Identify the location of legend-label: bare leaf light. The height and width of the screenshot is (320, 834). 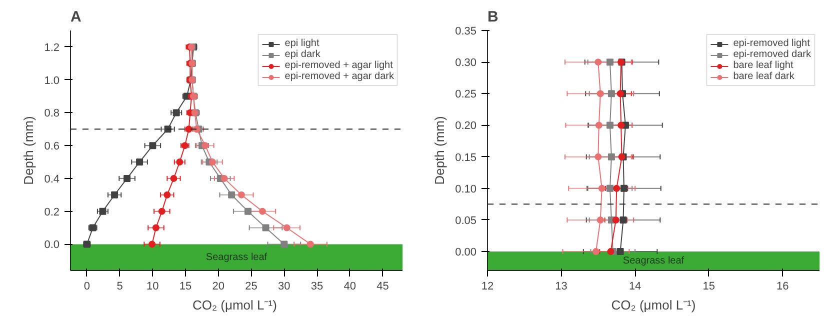
(763, 65).